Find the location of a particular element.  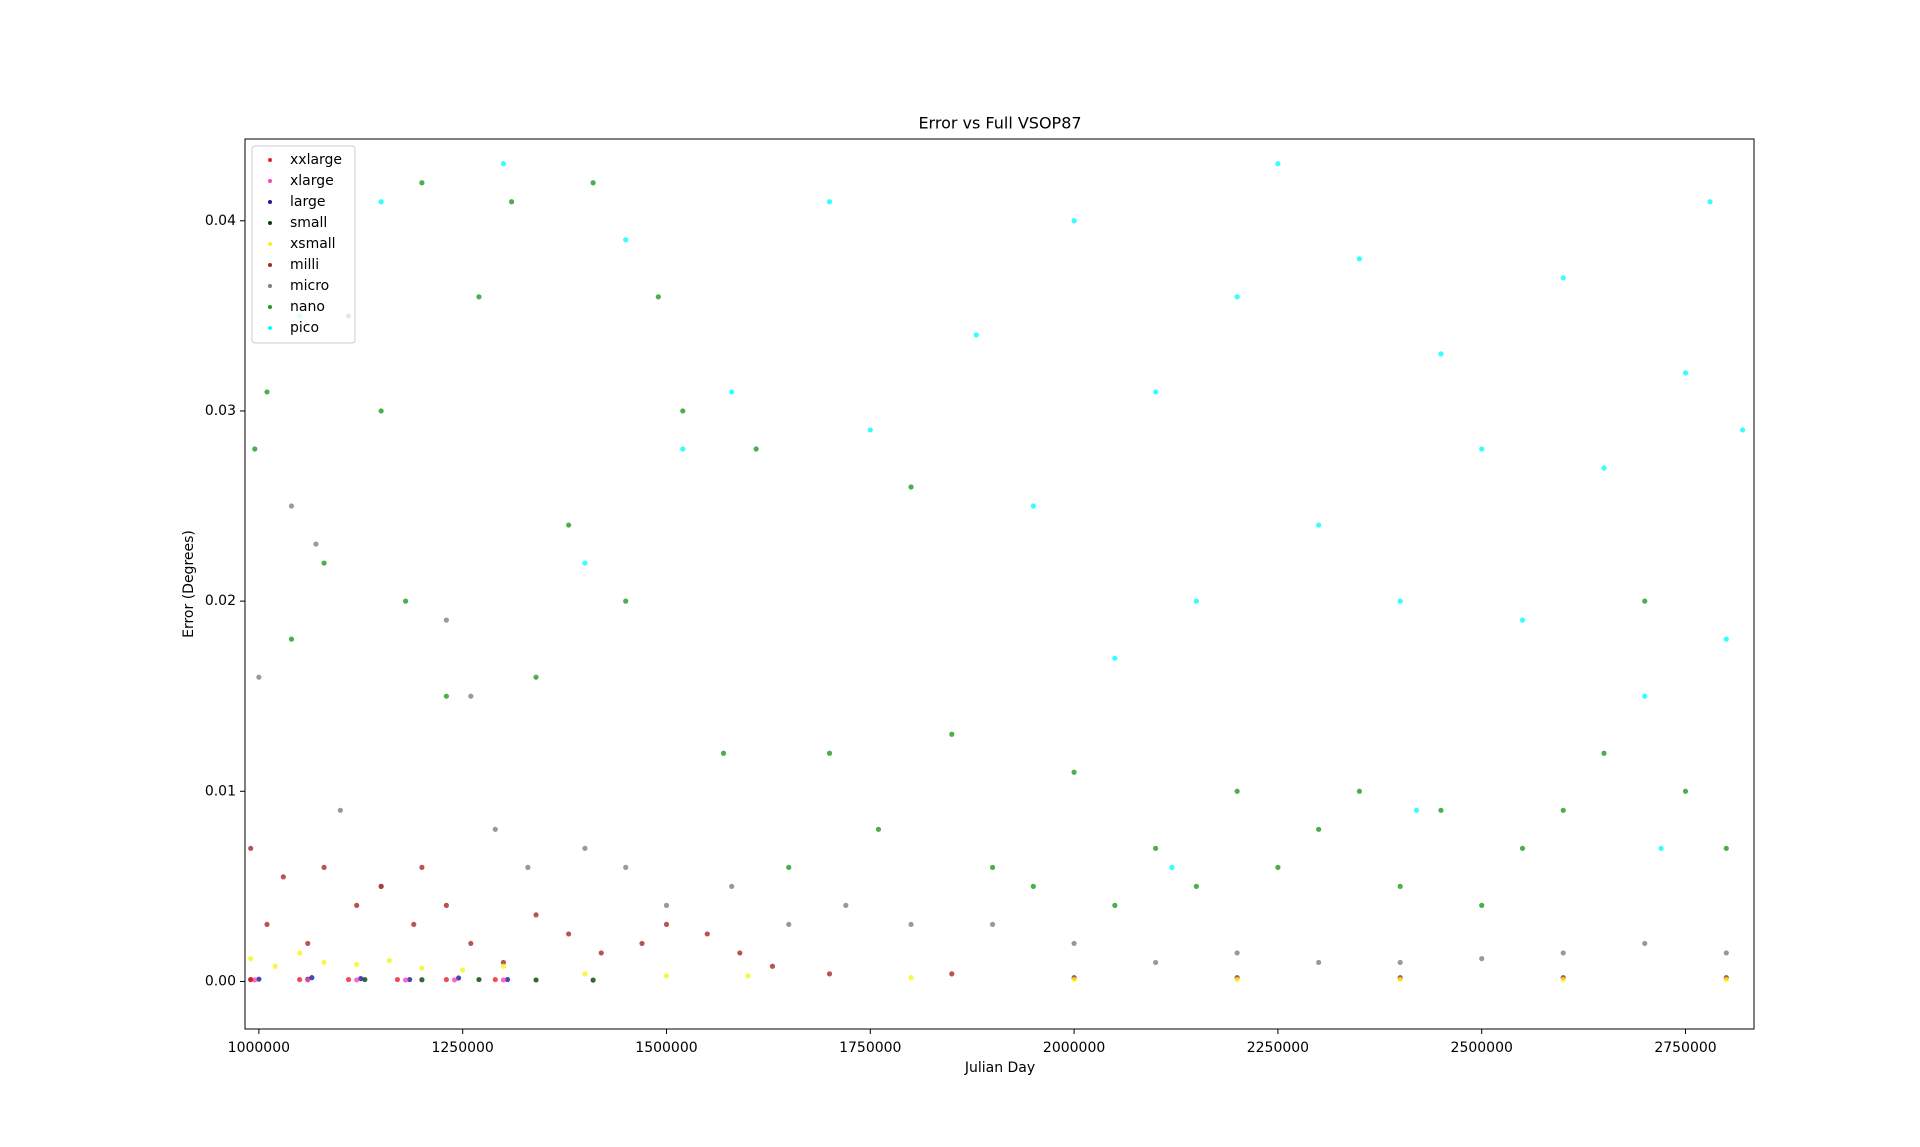

x-tick-label: 1500000 is located at coordinates (666, 1048).